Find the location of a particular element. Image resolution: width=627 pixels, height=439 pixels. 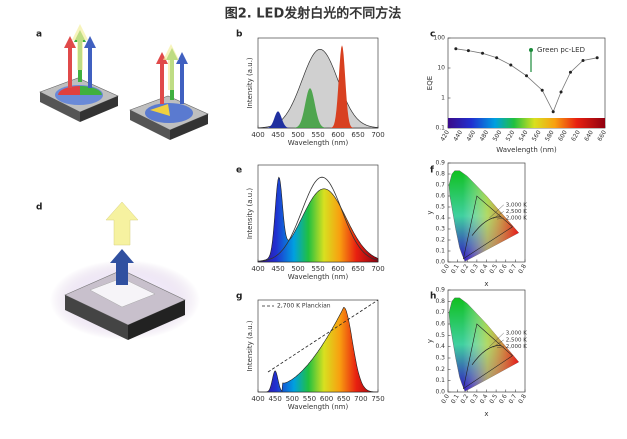

x-tick-label: 0.7 is located at coordinates (513, 399).